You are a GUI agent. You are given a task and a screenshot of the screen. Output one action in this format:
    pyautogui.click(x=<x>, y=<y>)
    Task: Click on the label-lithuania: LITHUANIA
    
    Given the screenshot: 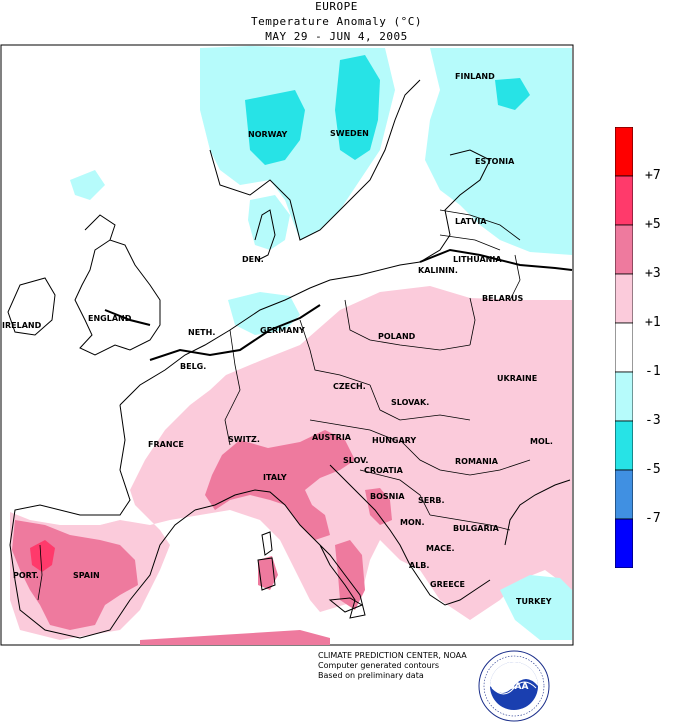 What is the action you would take?
    pyautogui.click(x=477, y=259)
    